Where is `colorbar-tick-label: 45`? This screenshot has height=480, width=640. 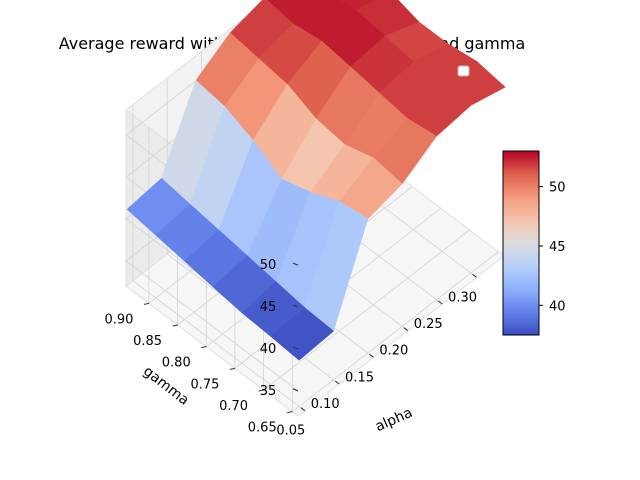
colorbar-tick-label: 45 is located at coordinates (557, 247).